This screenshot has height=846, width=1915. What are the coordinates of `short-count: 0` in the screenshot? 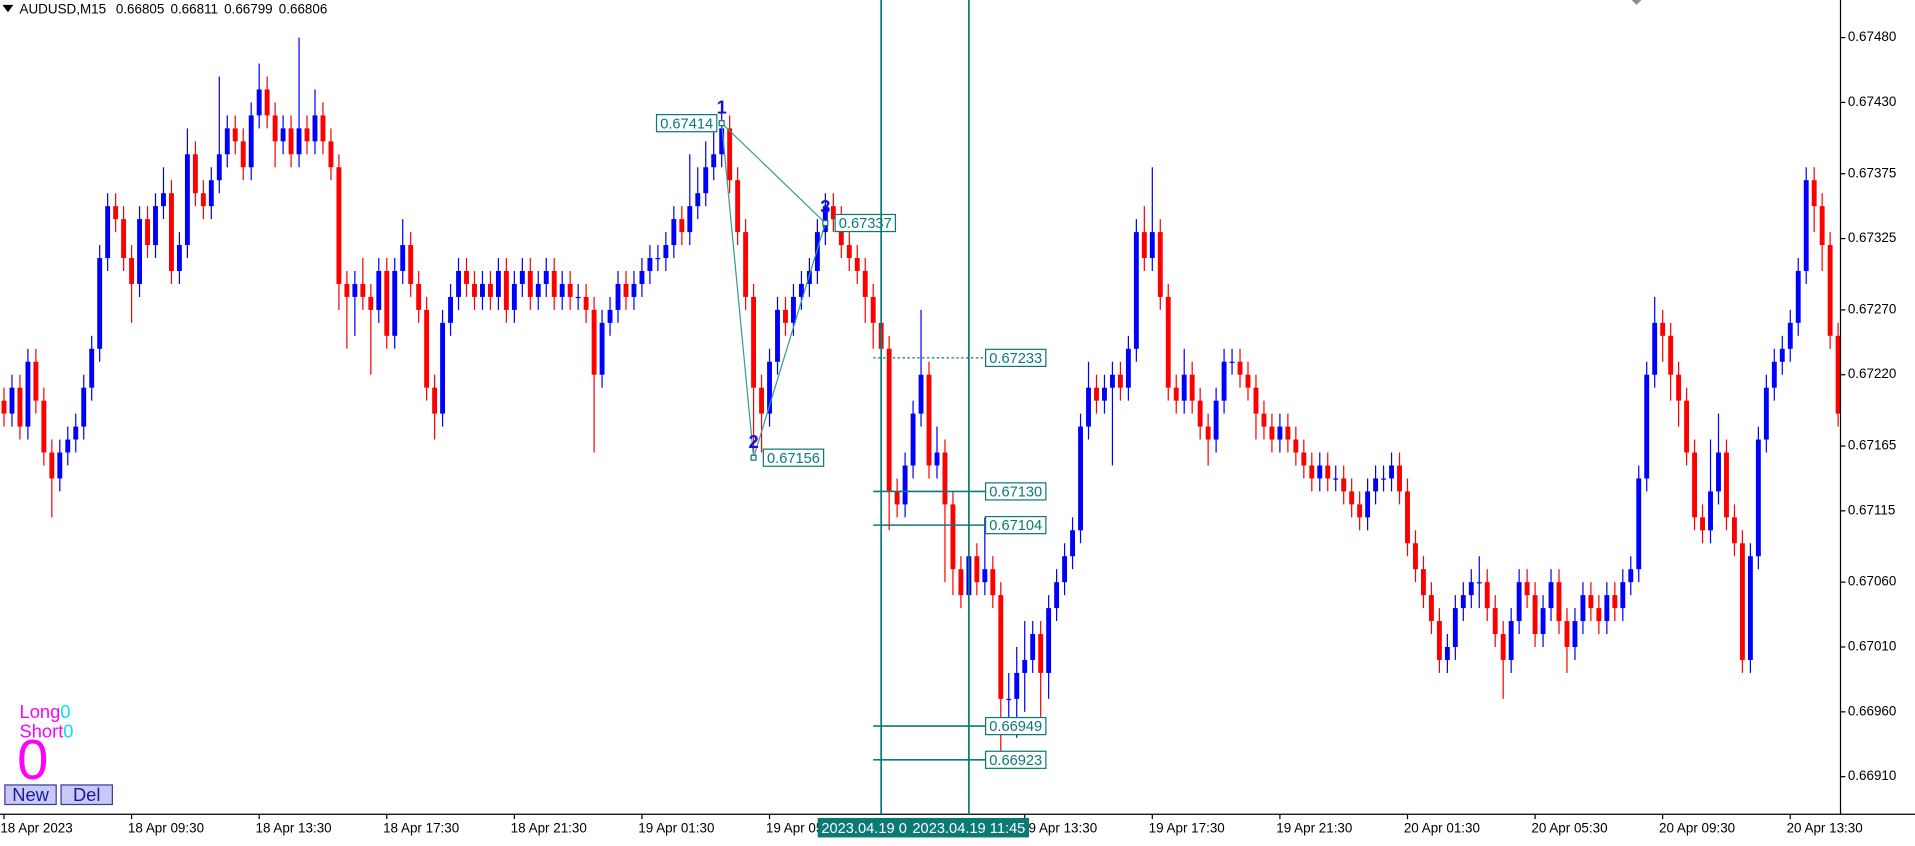 It's located at (68, 730).